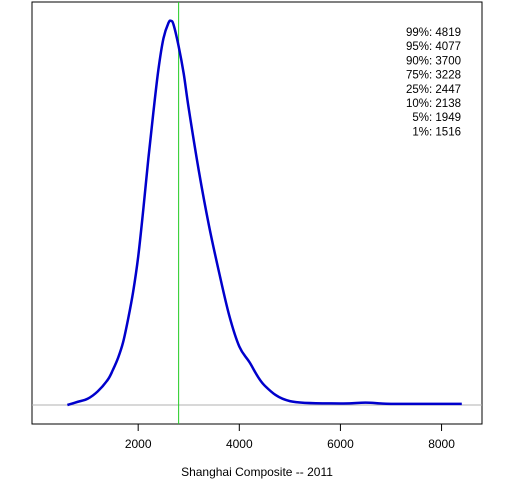  I want to click on quantile-label: 95%: 4077, so click(433, 47).